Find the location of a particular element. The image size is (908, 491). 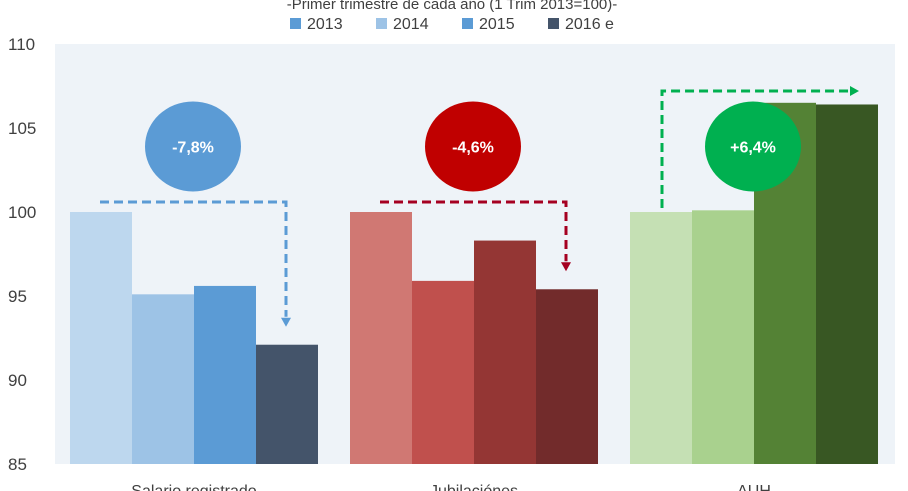

x-axis: Salario registrado Jubilaciónes AUH is located at coordinates (451, 487).